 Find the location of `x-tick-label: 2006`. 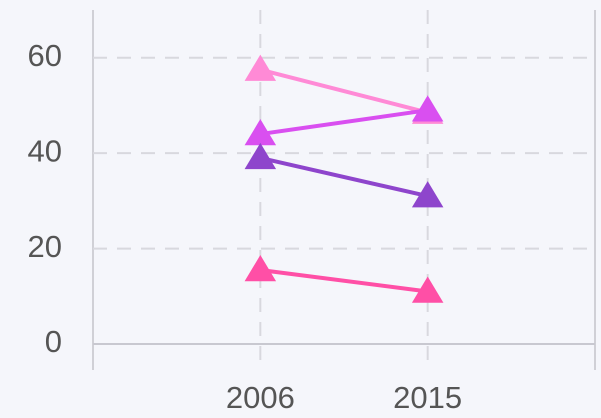

x-tick-label: 2006 is located at coordinates (260, 397).